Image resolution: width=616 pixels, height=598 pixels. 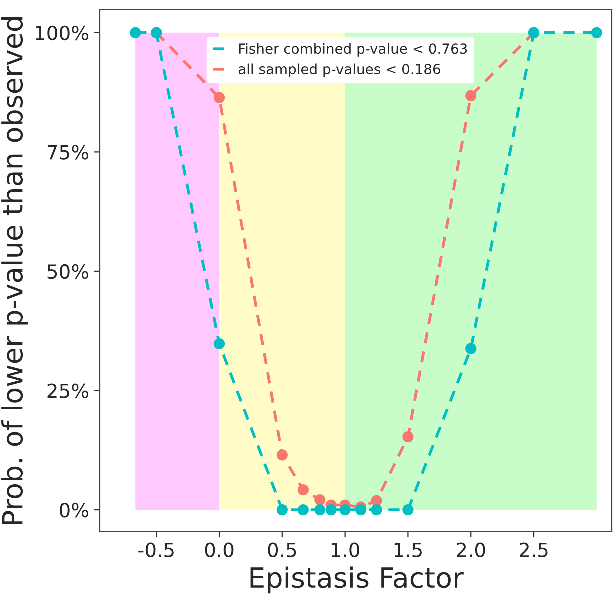 What do you see at coordinates (156, 550) in the screenshot?
I see `x-tick-label: -0.5` at bounding box center [156, 550].